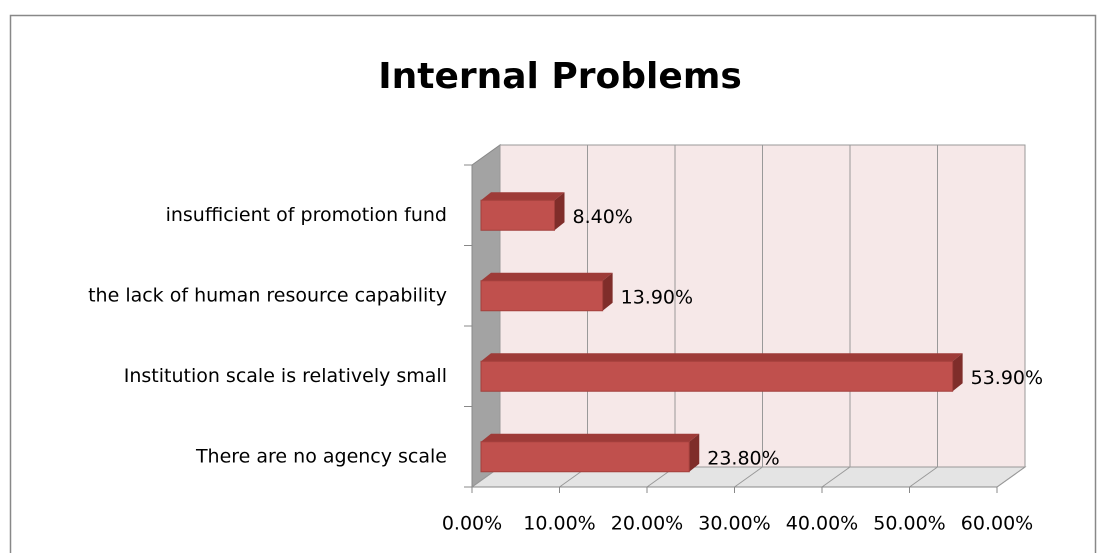  Describe the element at coordinates (321, 456) in the screenshot. I see `y-tick-label: There are no agency scale` at that location.